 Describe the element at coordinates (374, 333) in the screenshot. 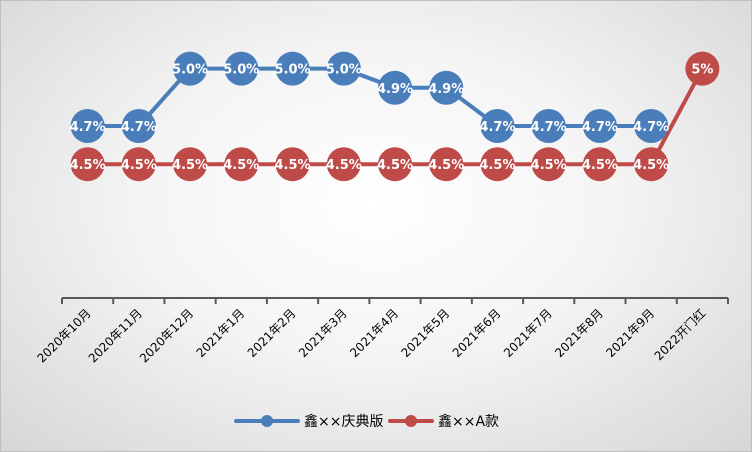

I see `x-tick-label: 2021年4月` at that location.